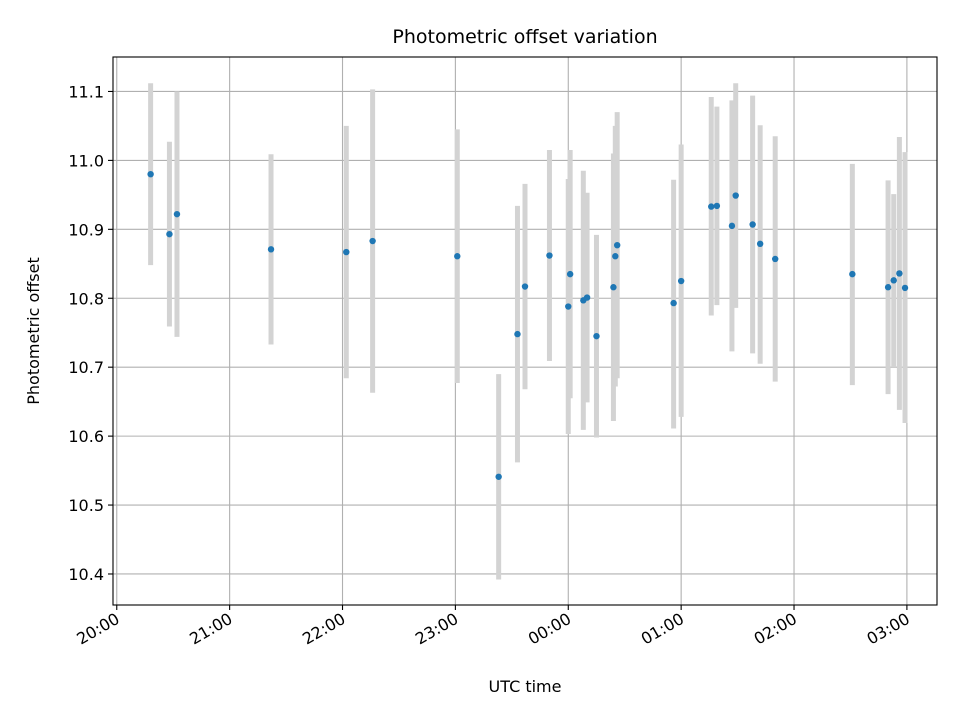 This screenshot has width=960, height=720. What do you see at coordinates (90, 333) in the screenshot?
I see `y-axis: 10.4 10.5 10.6 10.7 10.8 10.9 11.0 11.1` at bounding box center [90, 333].